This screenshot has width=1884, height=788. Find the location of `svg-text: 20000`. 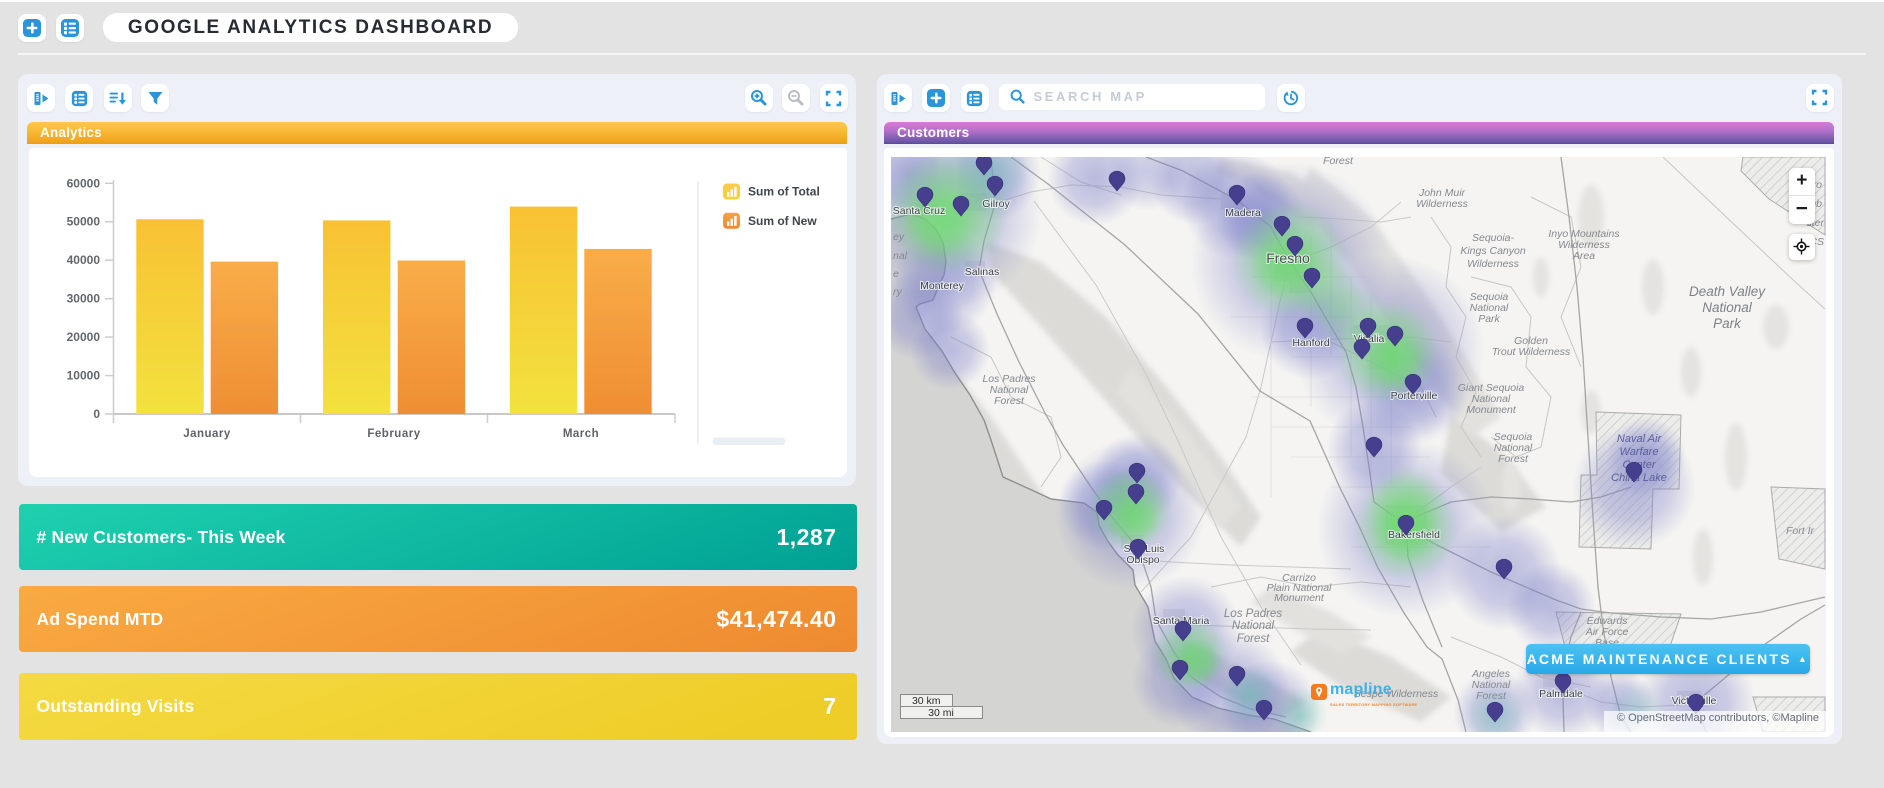

svg-text: 20000 is located at coordinates (84, 337).